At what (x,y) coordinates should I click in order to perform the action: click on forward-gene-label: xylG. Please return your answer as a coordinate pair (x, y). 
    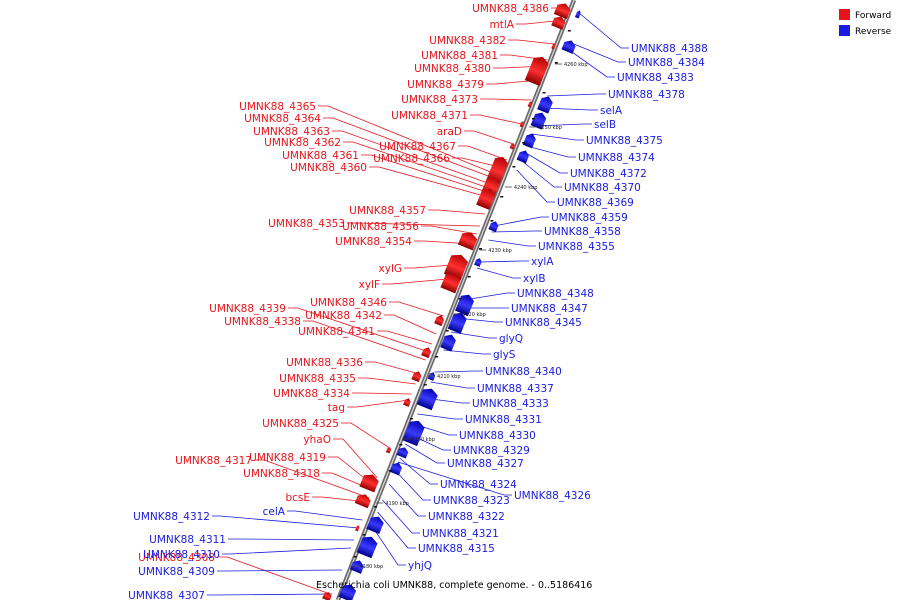
    Looking at the image, I should click on (390, 269).